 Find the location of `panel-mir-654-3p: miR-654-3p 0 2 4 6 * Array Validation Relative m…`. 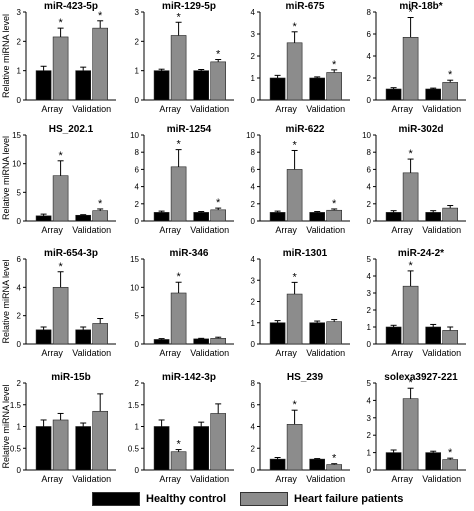

panel-mir-654-3p: miR-654-3p 0 2 4 6 * Array Validation Relative m… is located at coordinates (58, 303).